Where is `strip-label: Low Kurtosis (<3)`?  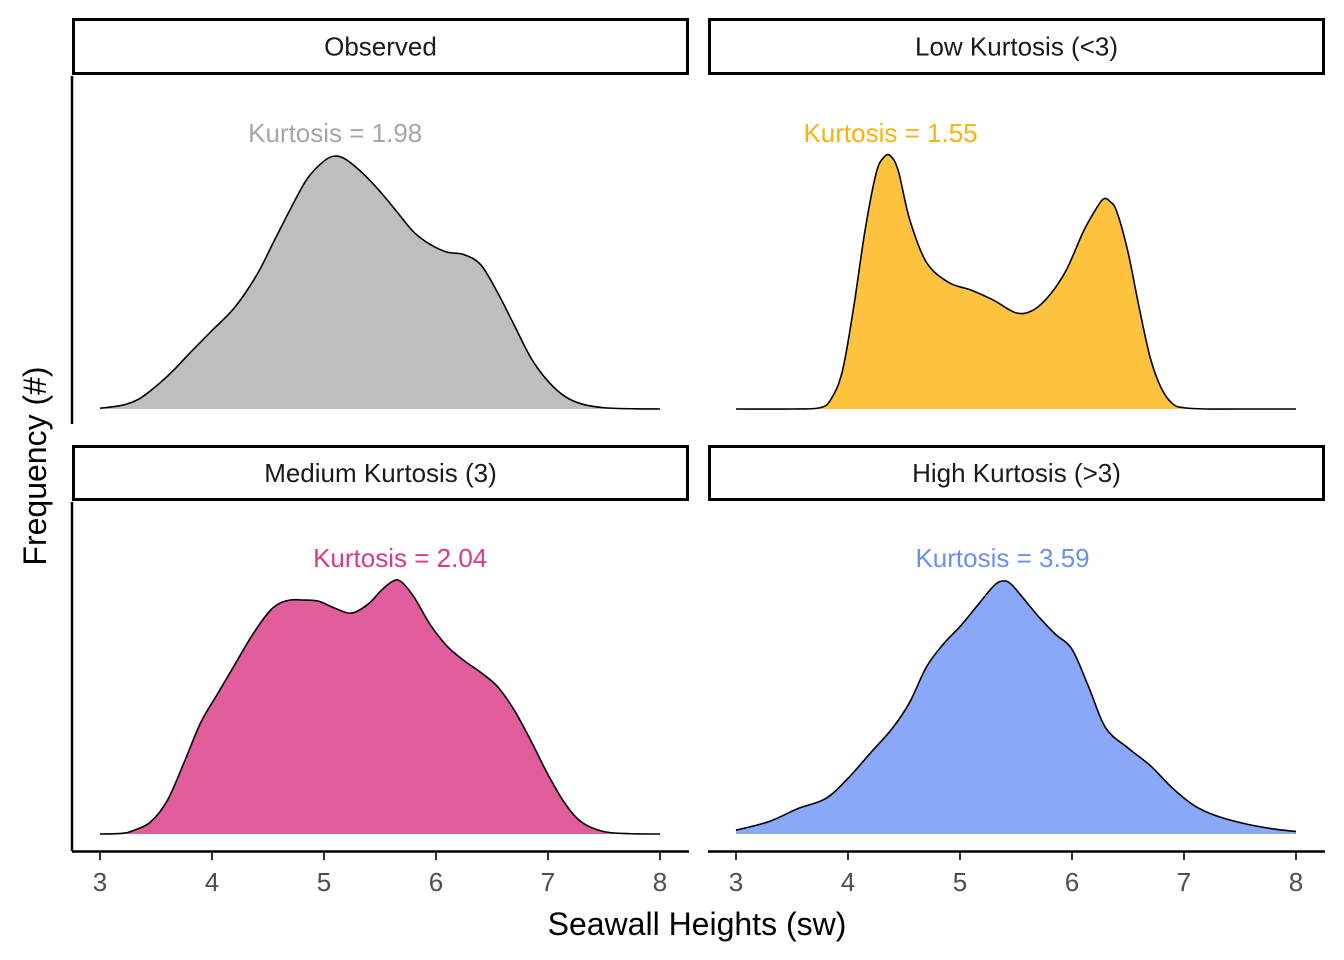 strip-label: Low Kurtosis (<3) is located at coordinates (1016, 47).